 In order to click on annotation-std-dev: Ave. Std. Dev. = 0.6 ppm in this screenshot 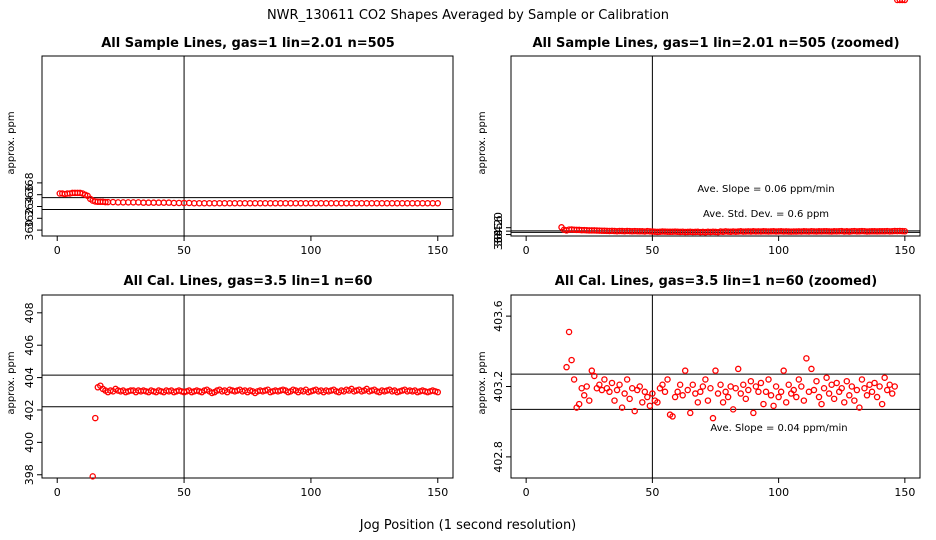, I will do `click(766, 214)`.